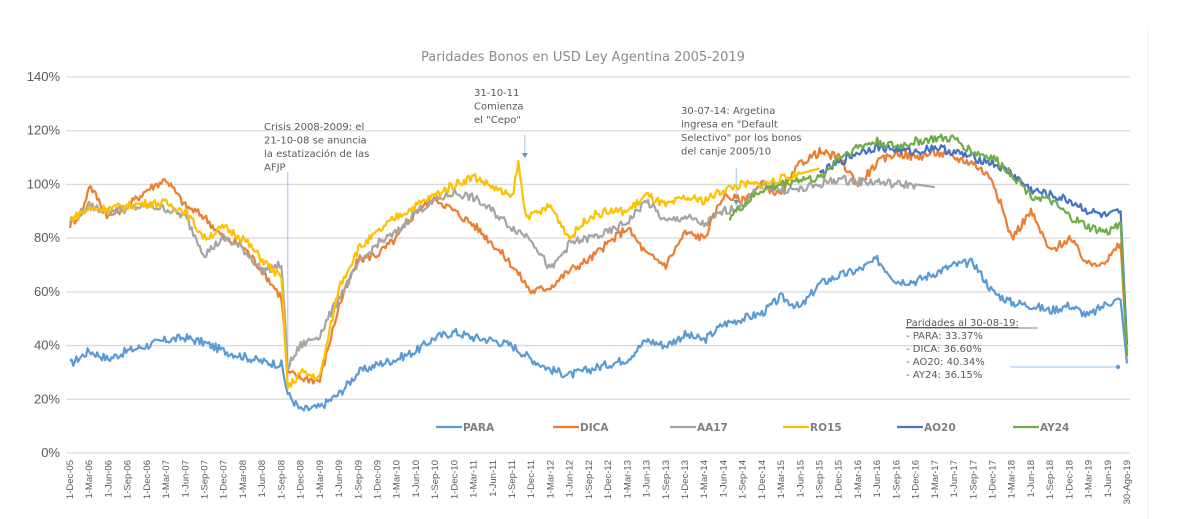  Describe the element at coordinates (723, 479) in the screenshot. I see `x-tick-label: 1-Jun-14` at that location.